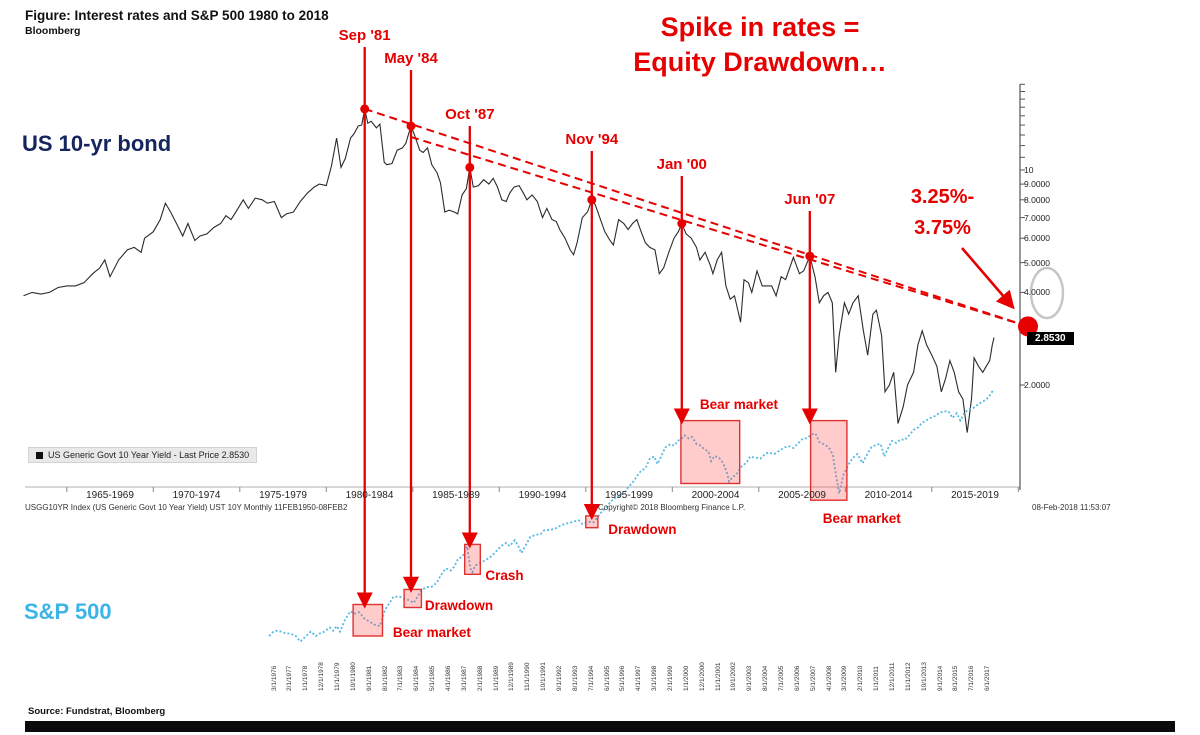 This screenshot has height=735, width=1200. What do you see at coordinates (686, 678) in the screenshot?
I see `date-label: 1/1/2000` at bounding box center [686, 678].